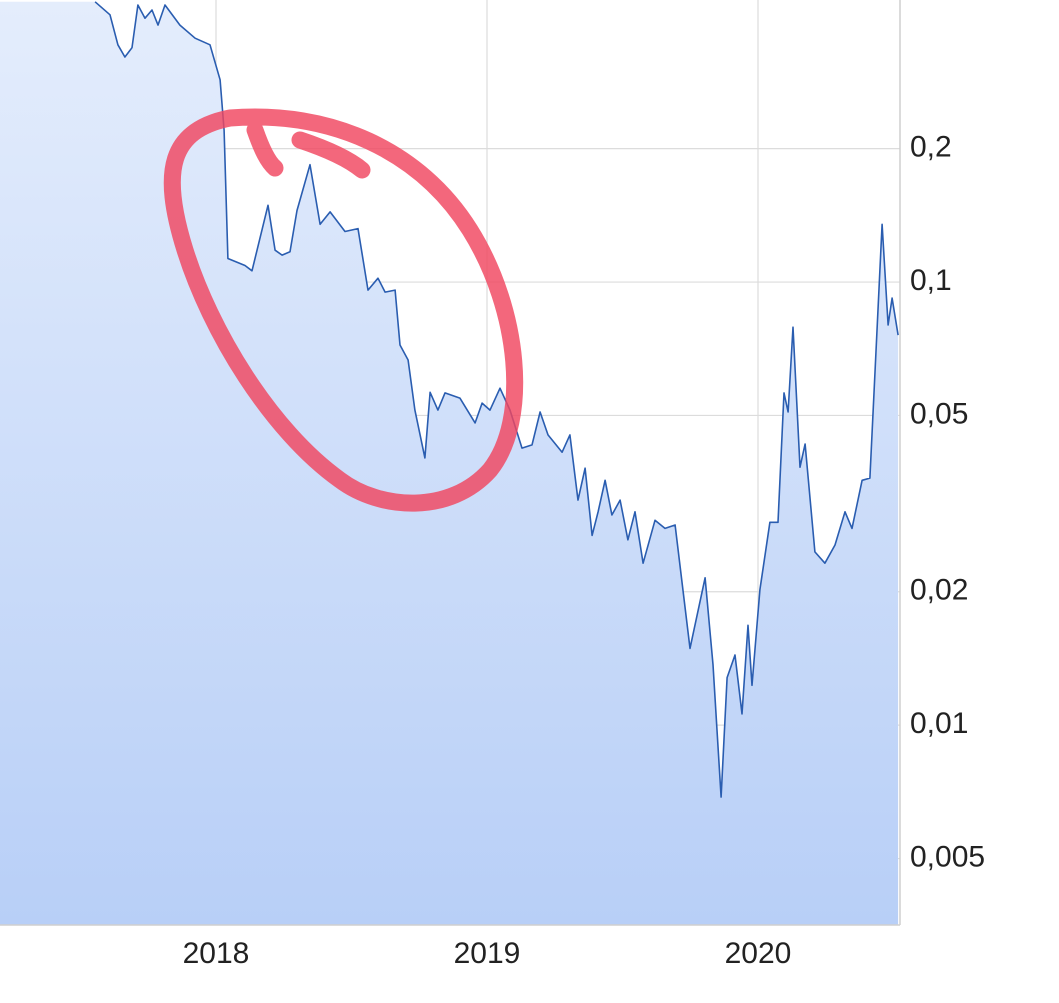  I want to click on y-tick-label: 0,05, so click(939, 413).